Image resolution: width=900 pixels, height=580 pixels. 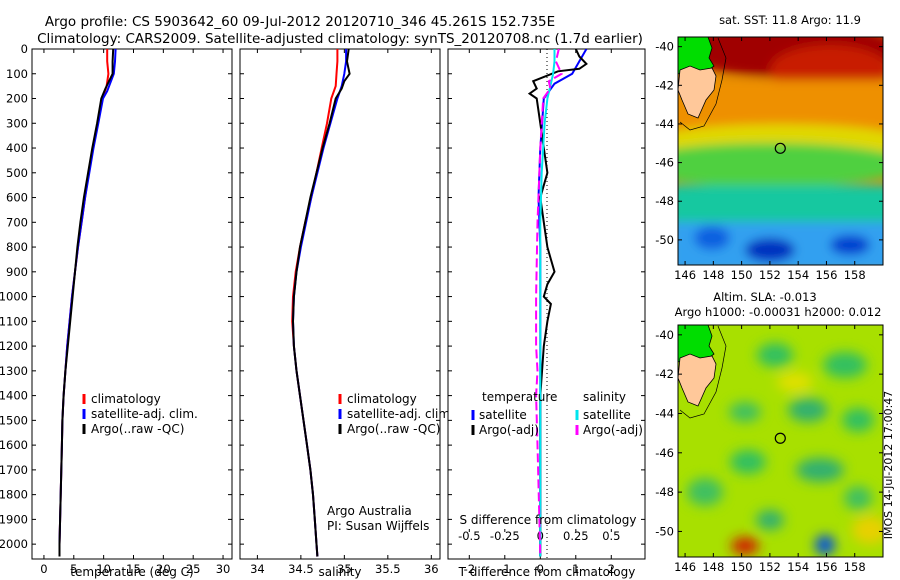 I want to click on m2-ticks-ytick-label--50: -50, so click(x=664, y=531).